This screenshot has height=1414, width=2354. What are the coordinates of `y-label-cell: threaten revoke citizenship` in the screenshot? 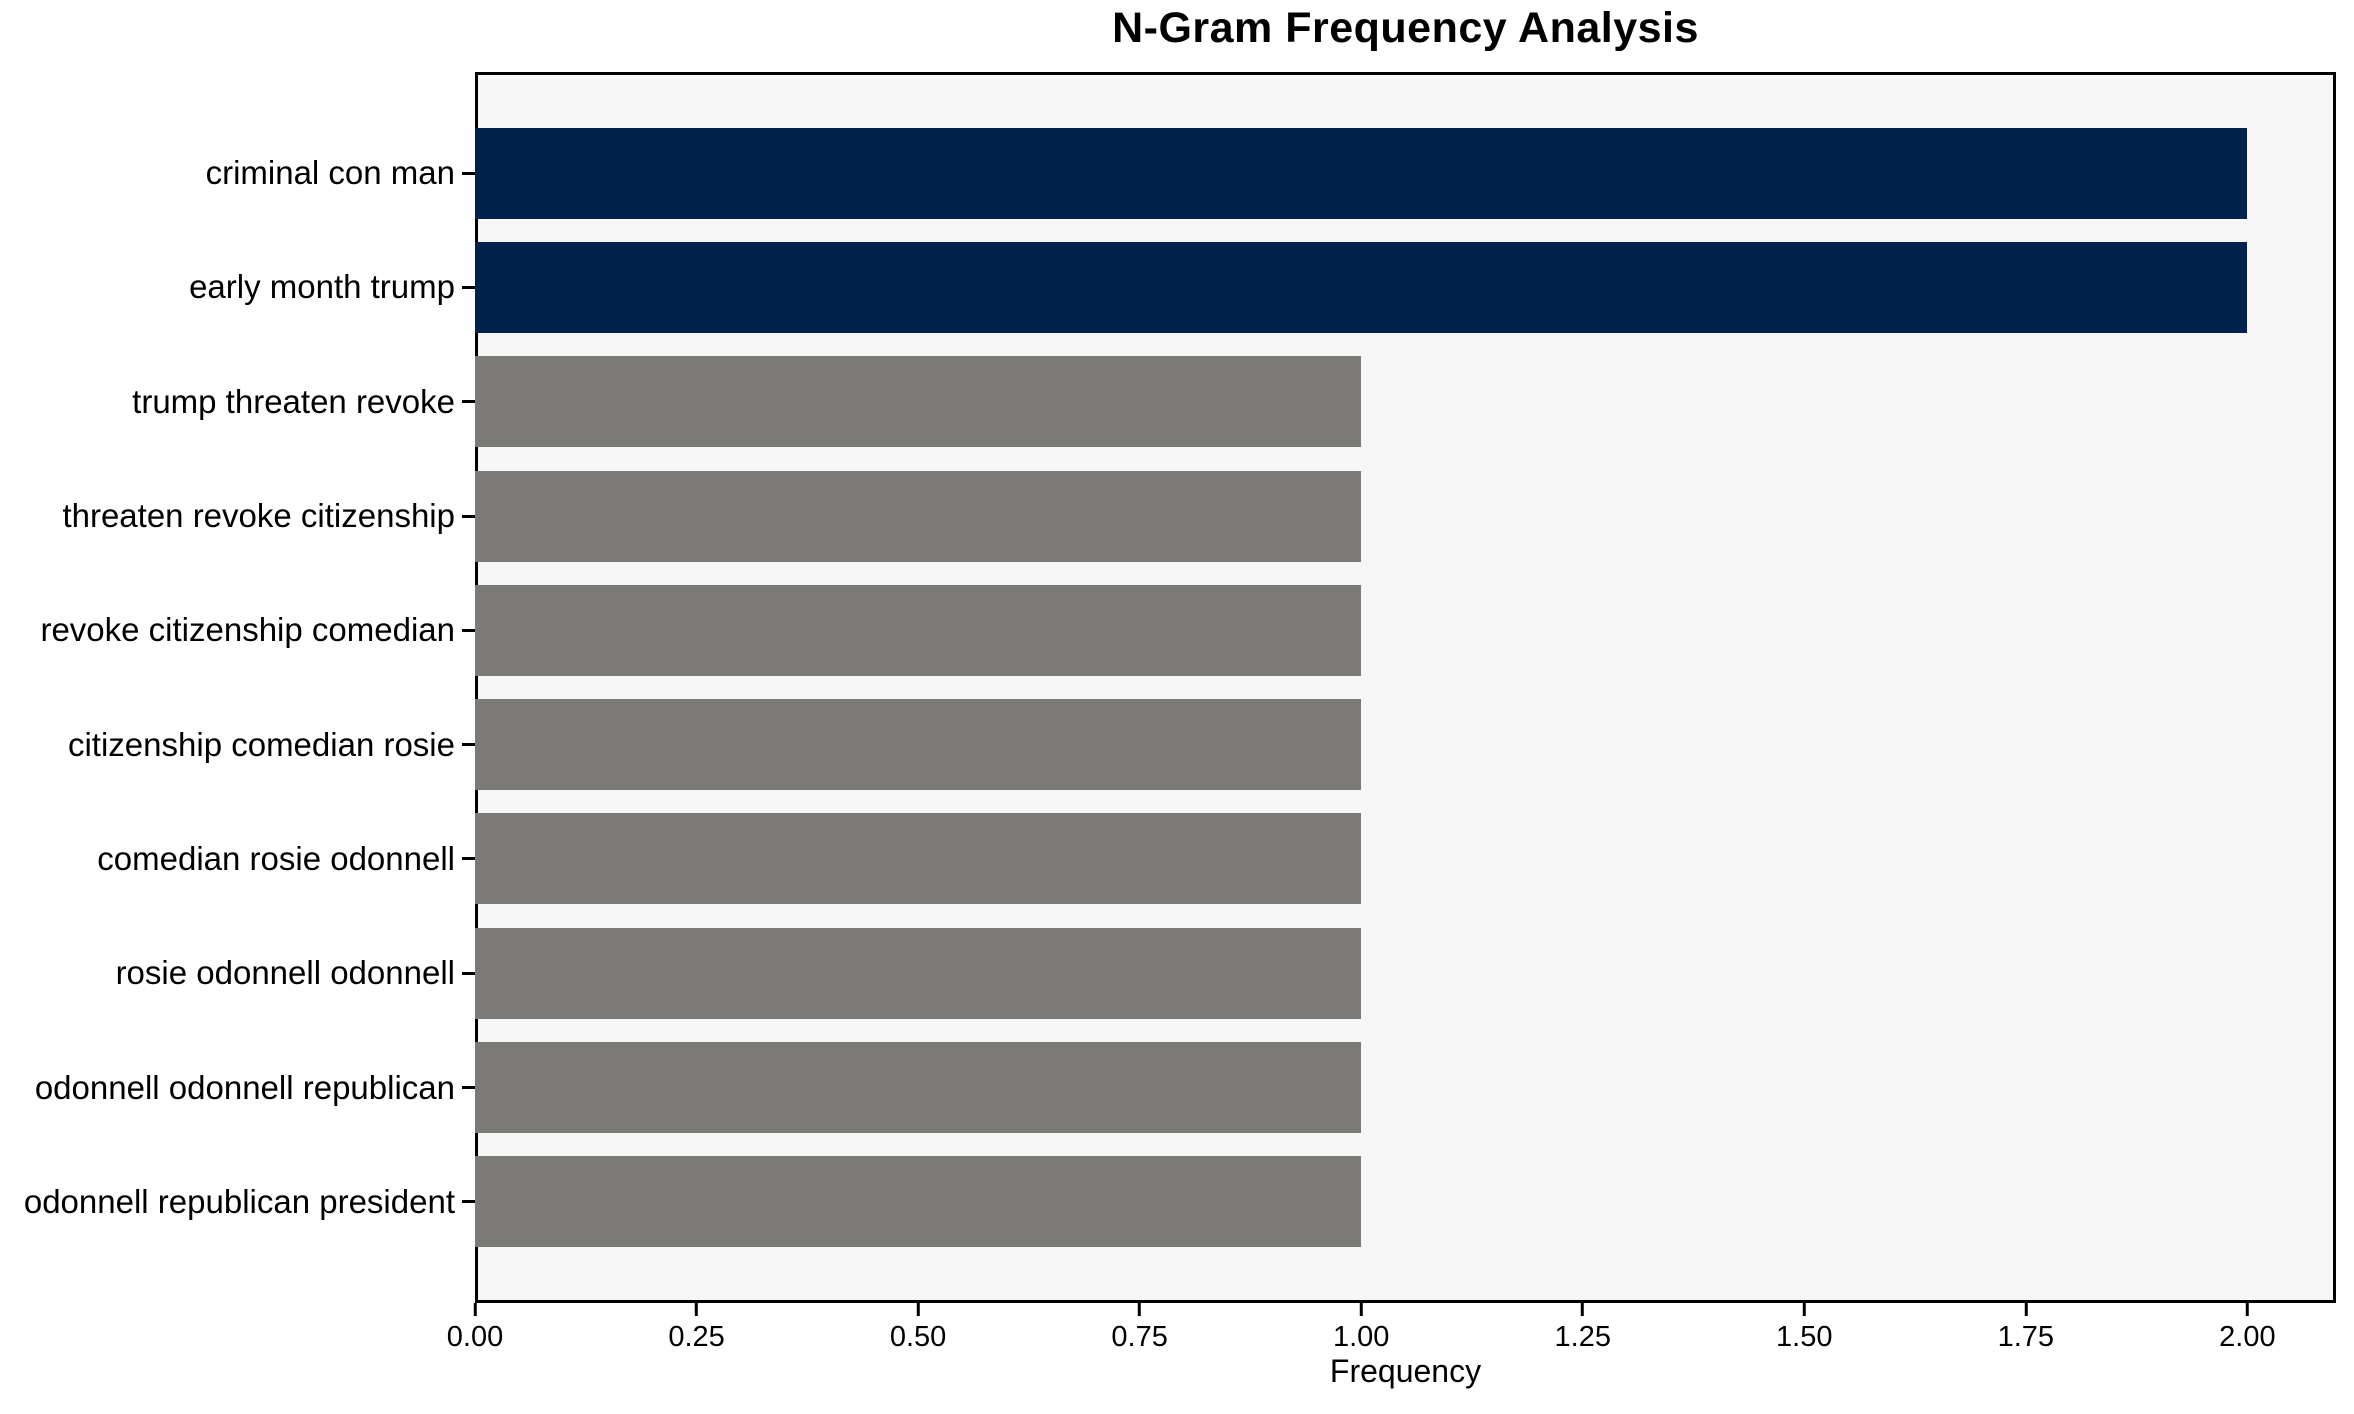 It's located at (237, 516).